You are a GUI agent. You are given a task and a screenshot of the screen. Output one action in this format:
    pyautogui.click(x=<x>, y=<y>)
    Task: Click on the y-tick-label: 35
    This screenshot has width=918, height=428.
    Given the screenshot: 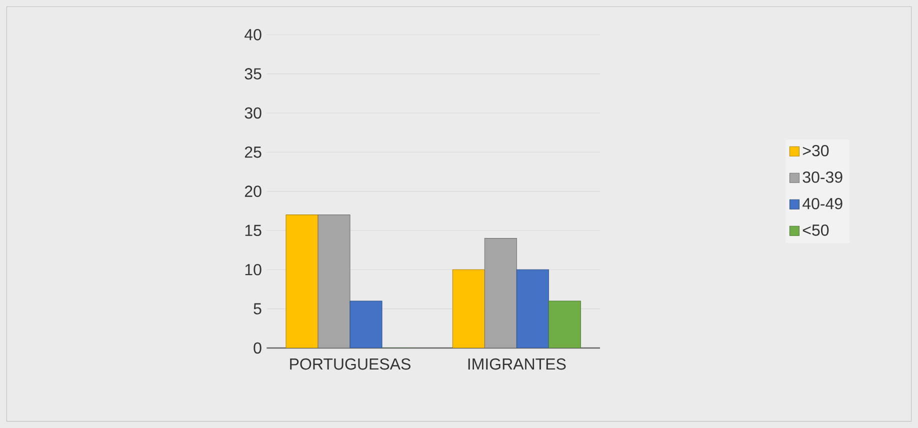 What is the action you would take?
    pyautogui.click(x=253, y=74)
    